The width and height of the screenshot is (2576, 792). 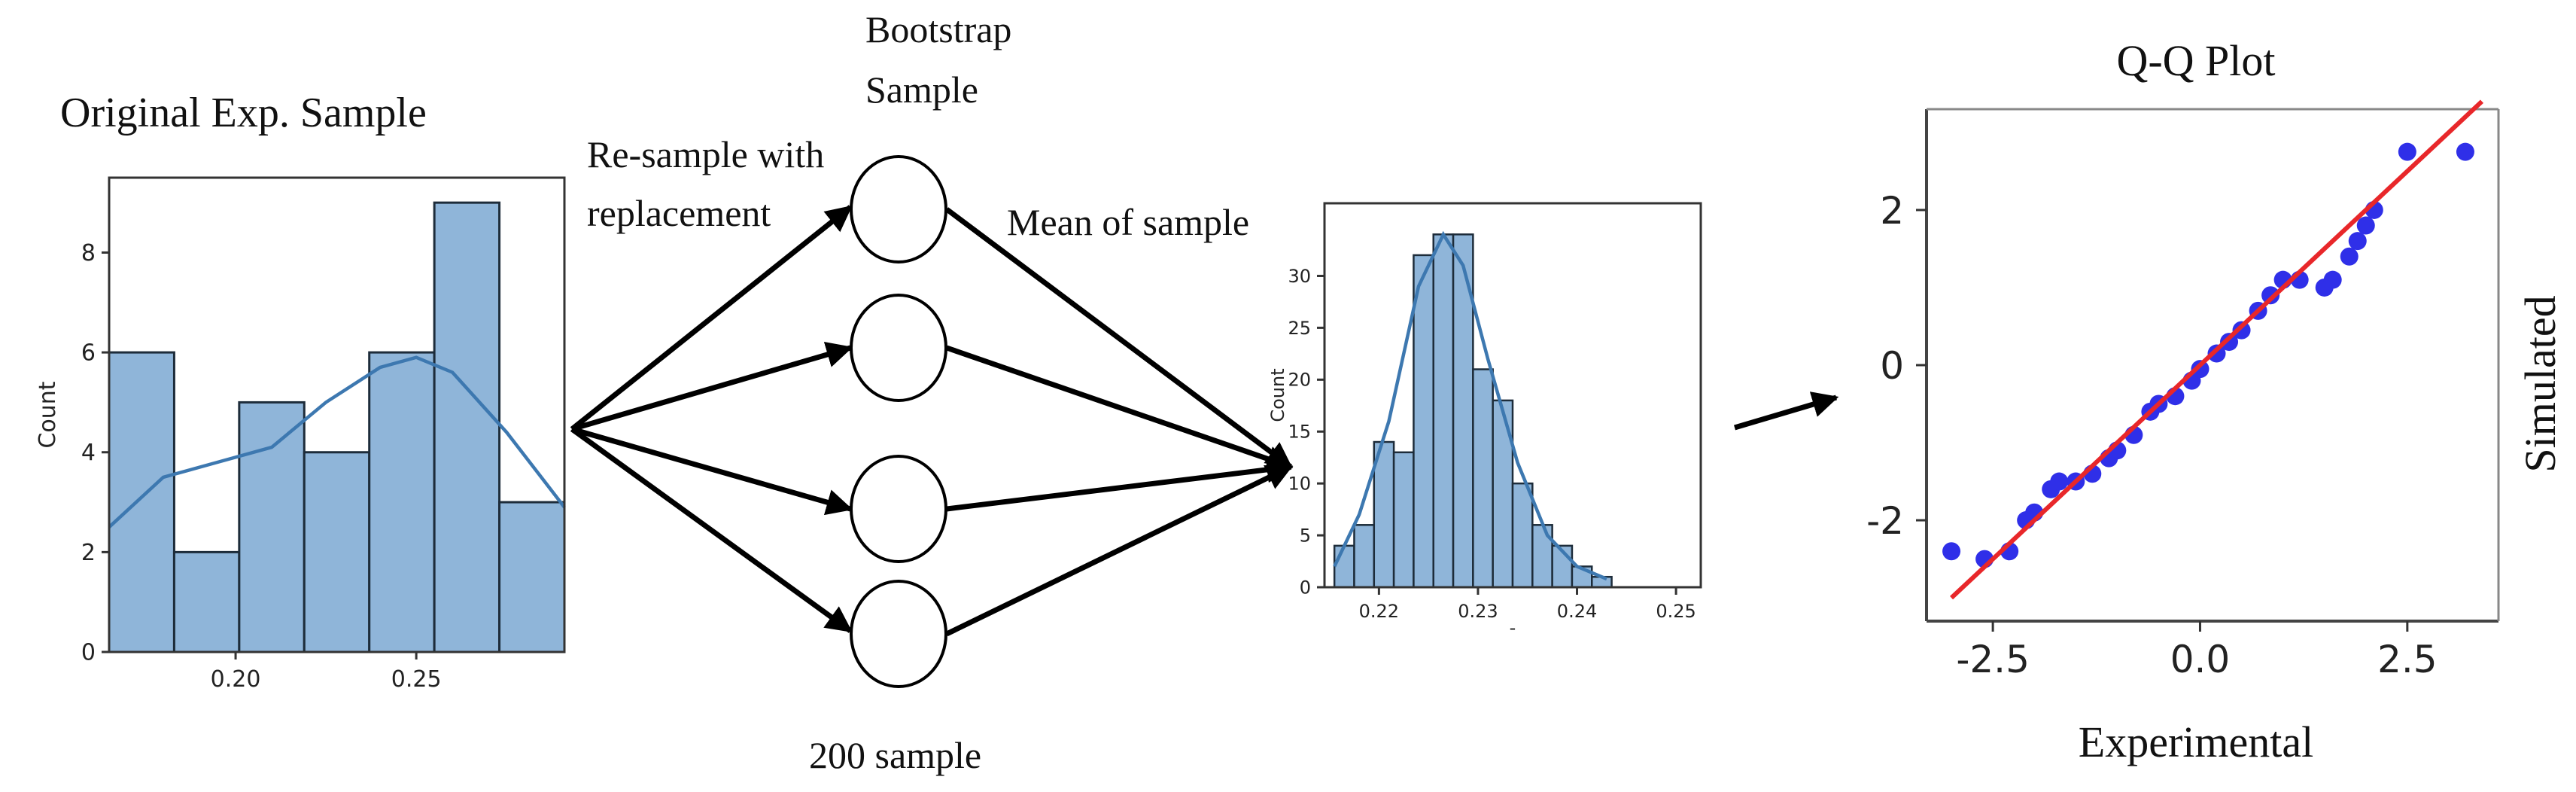 I want to click on qq-x-axis-label: Experimental, so click(x=2196, y=741).